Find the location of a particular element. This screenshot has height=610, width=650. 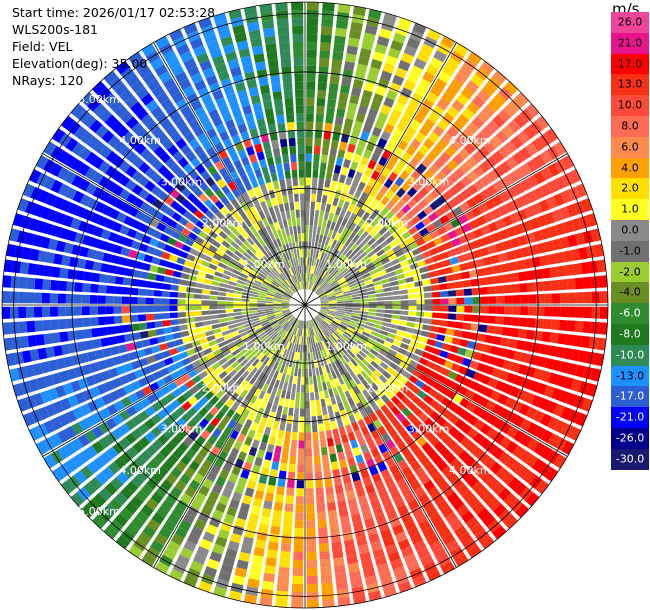

colorbar-level: 0.0 is located at coordinates (630, 230).